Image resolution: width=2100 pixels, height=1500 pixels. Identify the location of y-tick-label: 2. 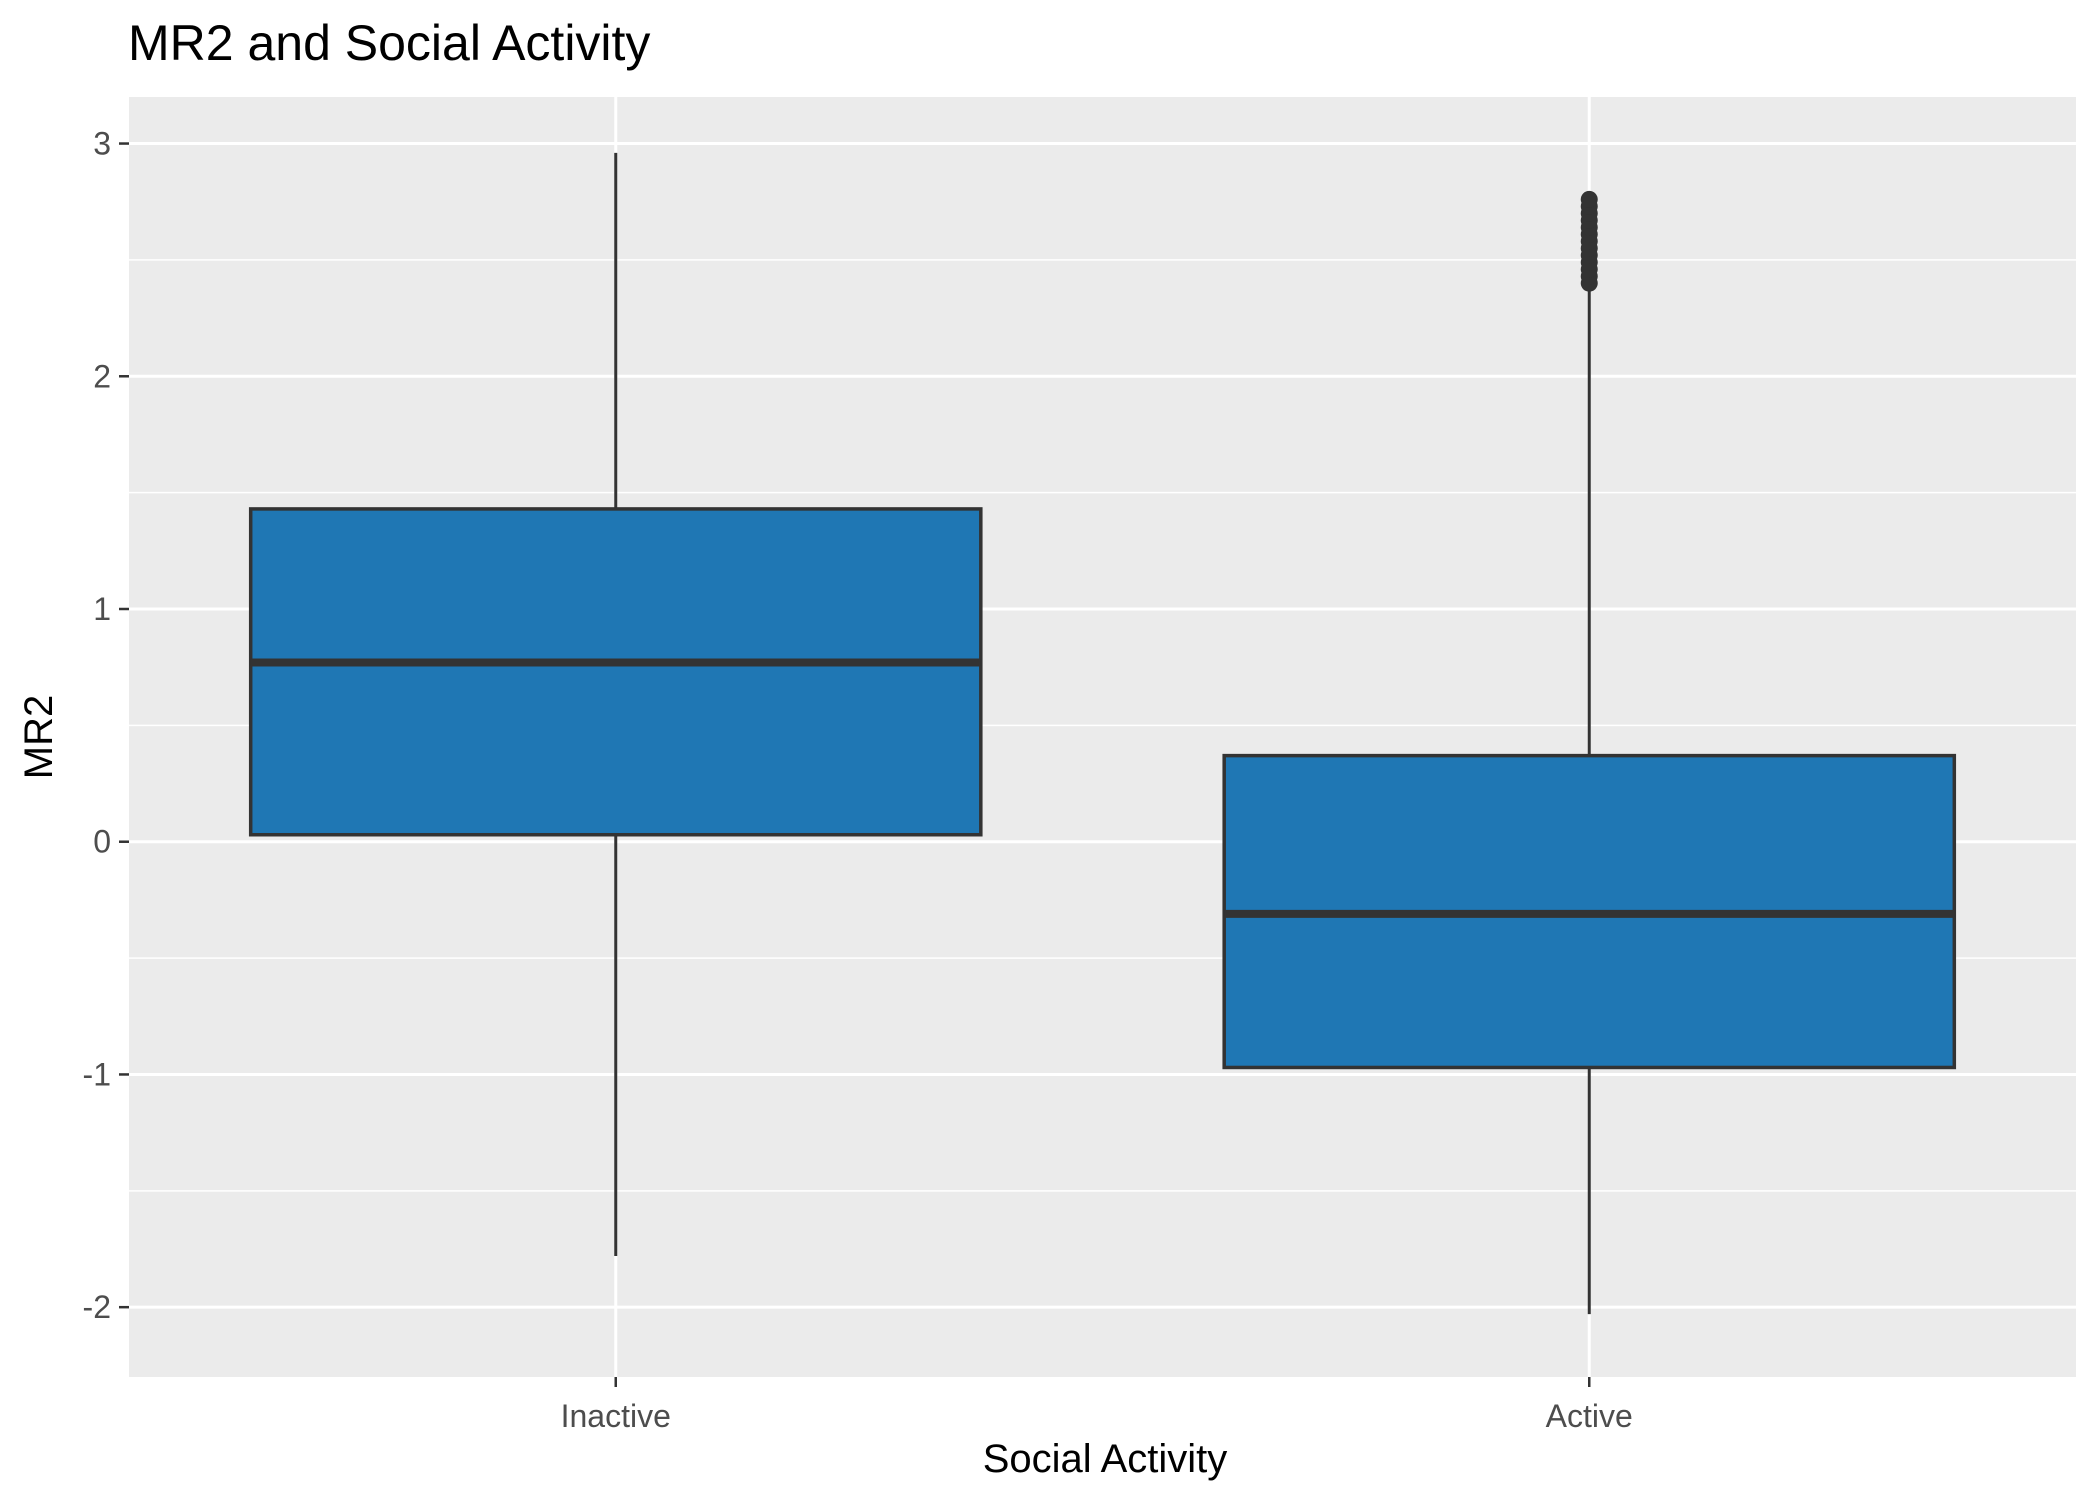
(102, 376).